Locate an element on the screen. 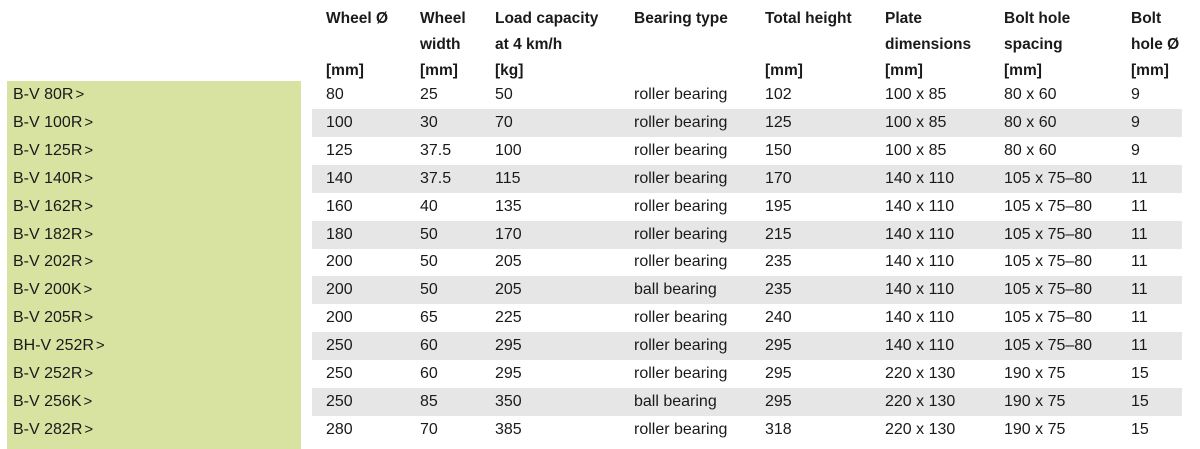  cell-wheel-w: 37.5 is located at coordinates (436, 150).